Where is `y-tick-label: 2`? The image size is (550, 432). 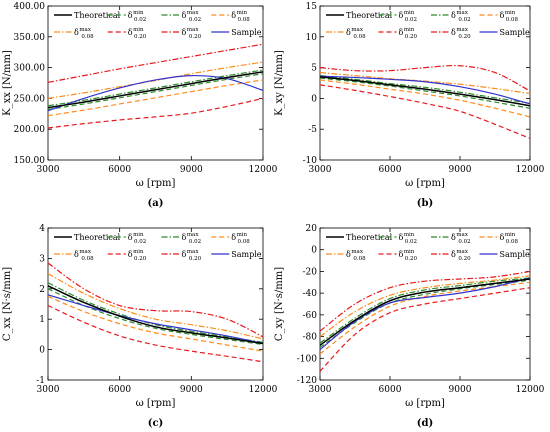 y-tick-label: 2 is located at coordinates (42, 290).